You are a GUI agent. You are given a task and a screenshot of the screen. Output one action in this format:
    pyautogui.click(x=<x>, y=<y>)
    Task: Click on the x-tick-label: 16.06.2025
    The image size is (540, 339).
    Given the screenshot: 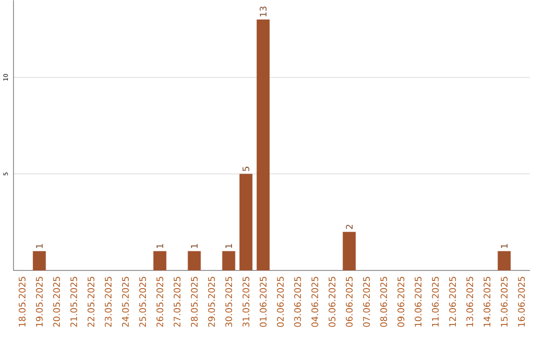 What is the action you would take?
    pyautogui.click(x=521, y=301)
    